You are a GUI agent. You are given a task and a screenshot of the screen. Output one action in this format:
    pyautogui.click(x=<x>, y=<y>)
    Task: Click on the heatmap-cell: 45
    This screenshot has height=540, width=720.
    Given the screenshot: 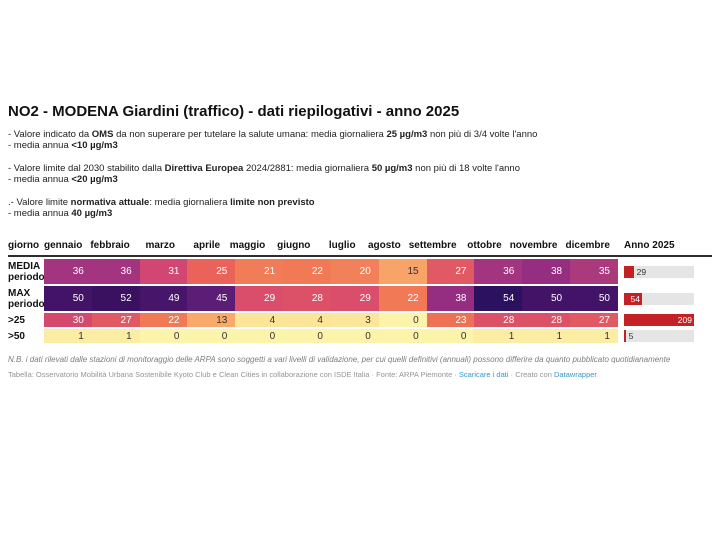 What is the action you would take?
    pyautogui.click(x=211, y=298)
    